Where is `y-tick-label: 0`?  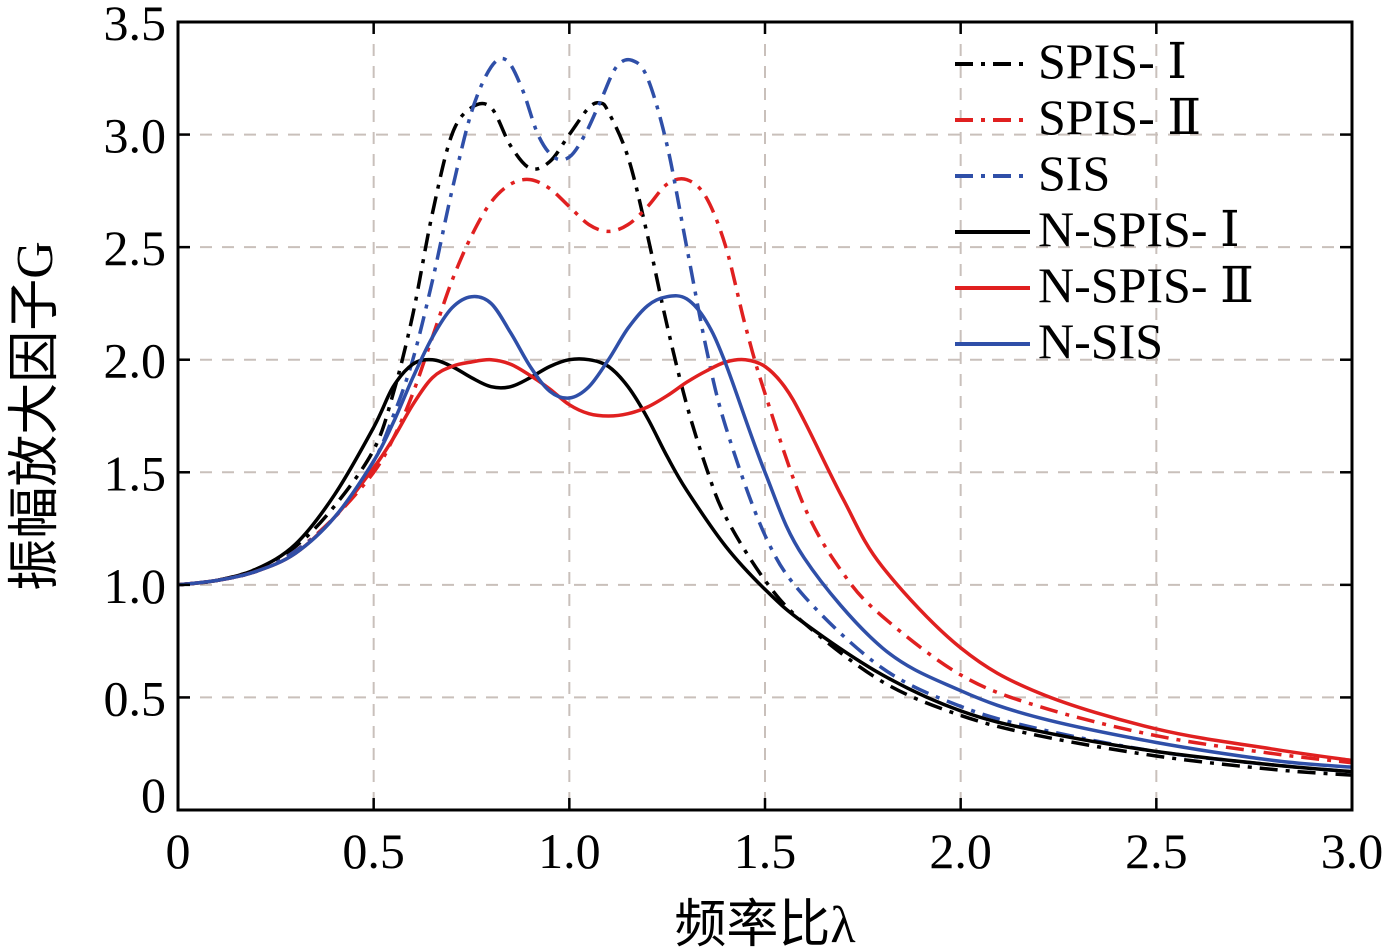
y-tick-label: 0 is located at coordinates (153, 795).